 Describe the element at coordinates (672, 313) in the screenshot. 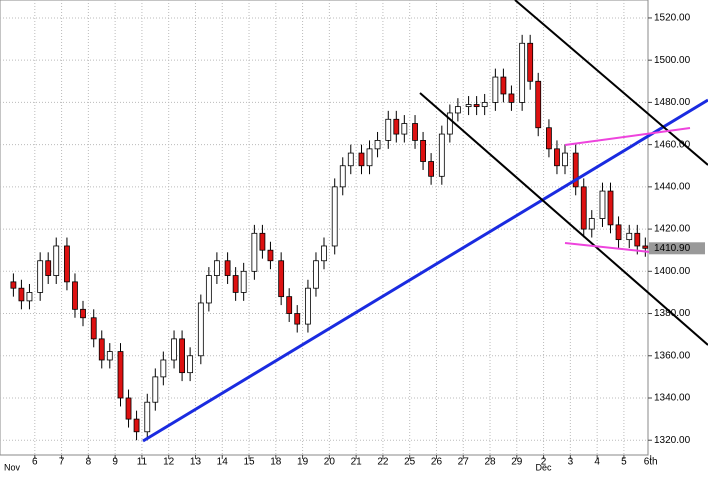

I see `y-tick-label: 1380.00` at that location.